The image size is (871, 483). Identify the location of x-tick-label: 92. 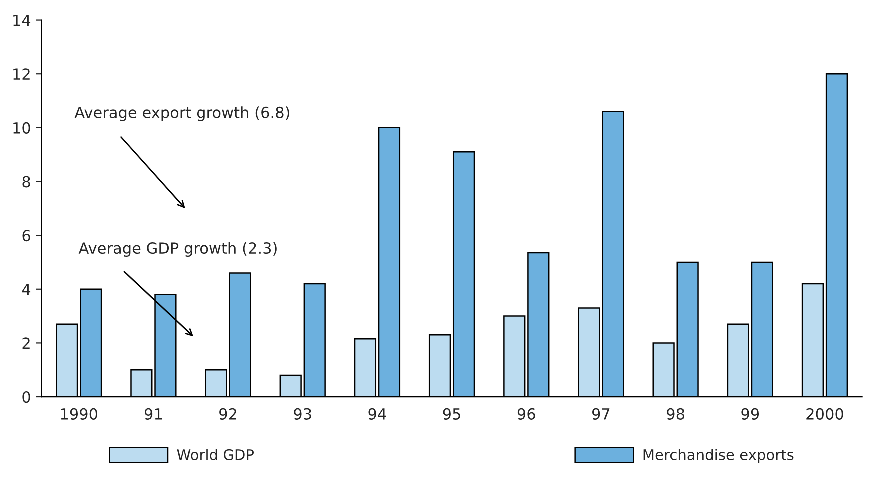
(228, 414).